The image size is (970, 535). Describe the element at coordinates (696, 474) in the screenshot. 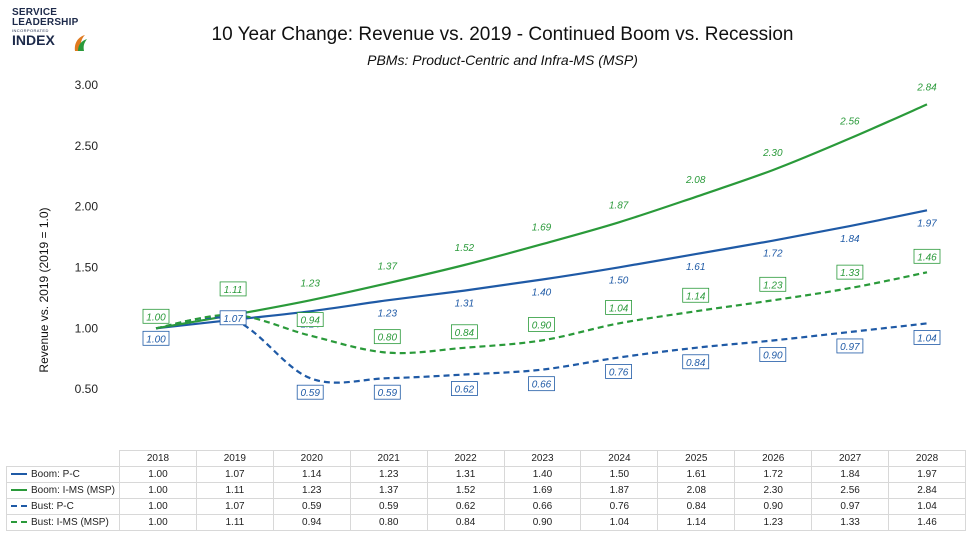

I see `table-cell: 1.61` at that location.